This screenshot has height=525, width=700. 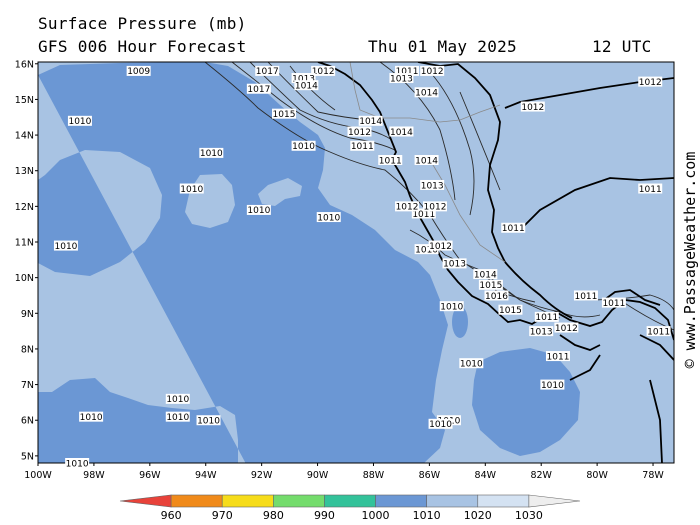 I want to click on chart-title: Surface Pressure (mb), so click(x=142, y=23).